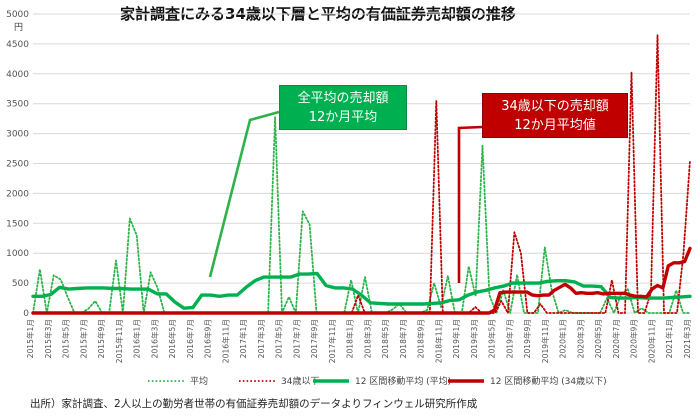 This screenshot has height=417, width=700. I want to click on y-tick-label: 2500, so click(17, 165).